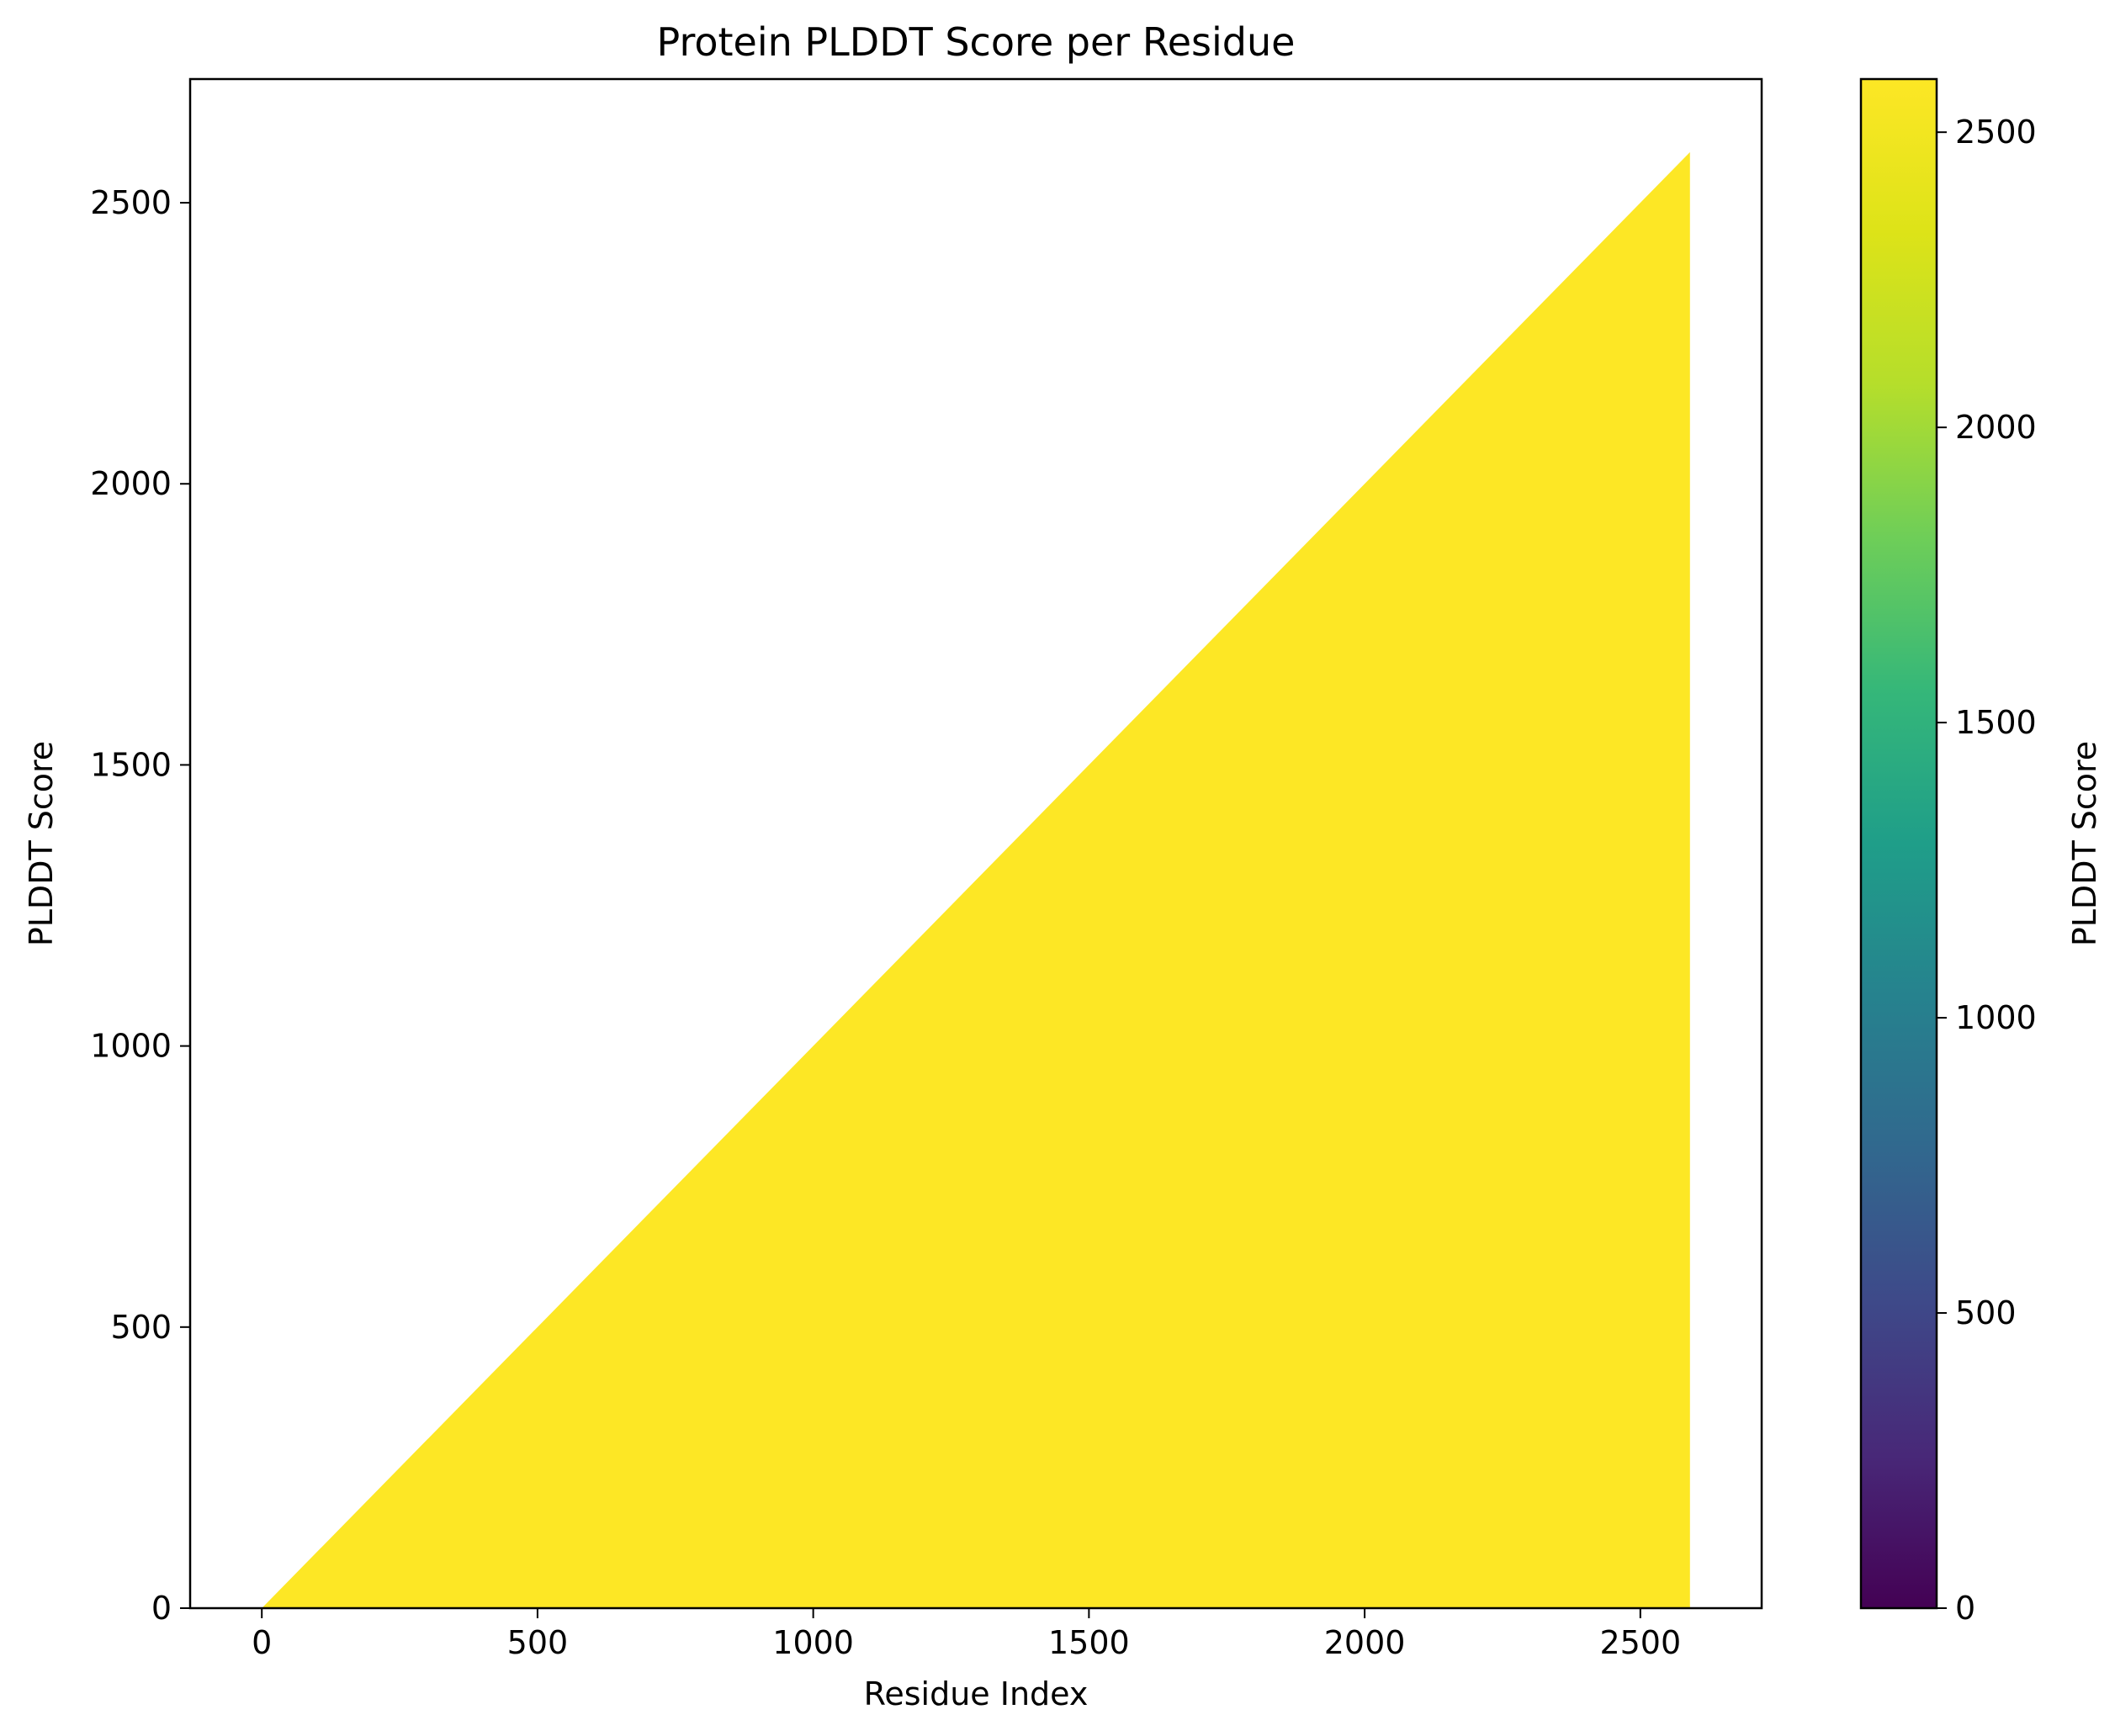  What do you see at coordinates (1365, 1642) in the screenshot?
I see `x-tick-label: 2000` at bounding box center [1365, 1642].